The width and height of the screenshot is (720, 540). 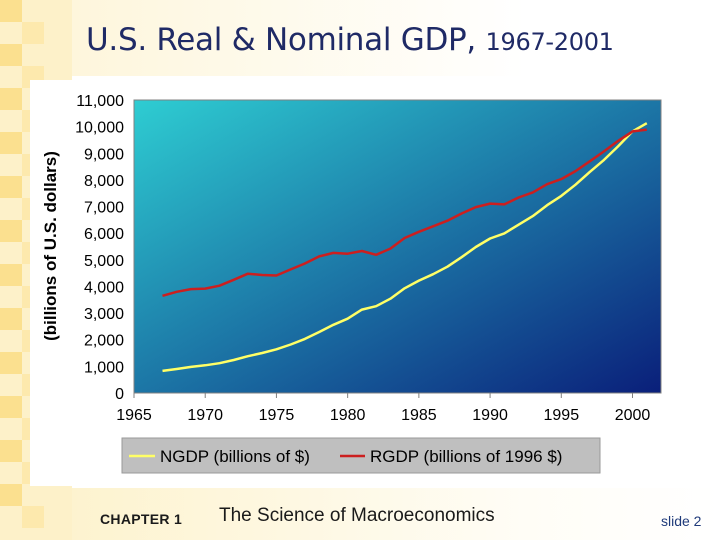 What do you see at coordinates (383, 408) in the screenshot?
I see `x-axis: 1965 1970 1975 1980 1985 1990 1995 2000` at bounding box center [383, 408].